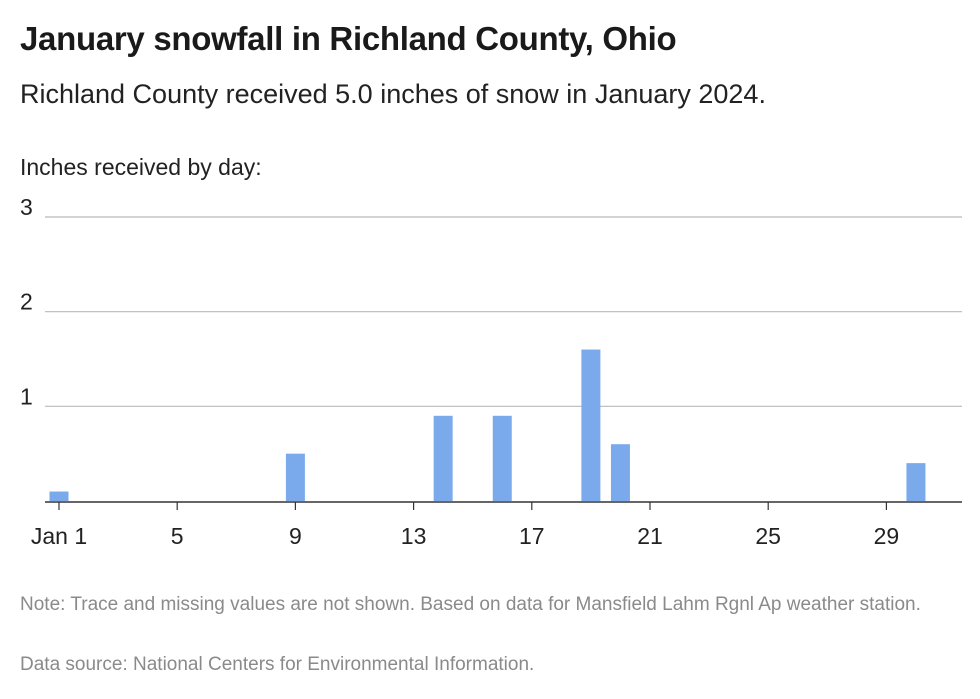  What do you see at coordinates (532, 536) in the screenshot?
I see `x-tick-label: 17` at bounding box center [532, 536].